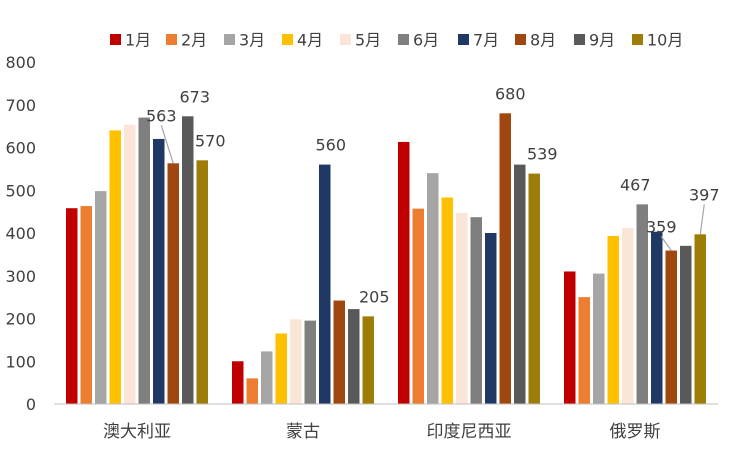 Image resolution: width=747 pixels, height=466 pixels. Describe the element at coordinates (661, 227) in the screenshot. I see `data-label-8: 359` at that location.